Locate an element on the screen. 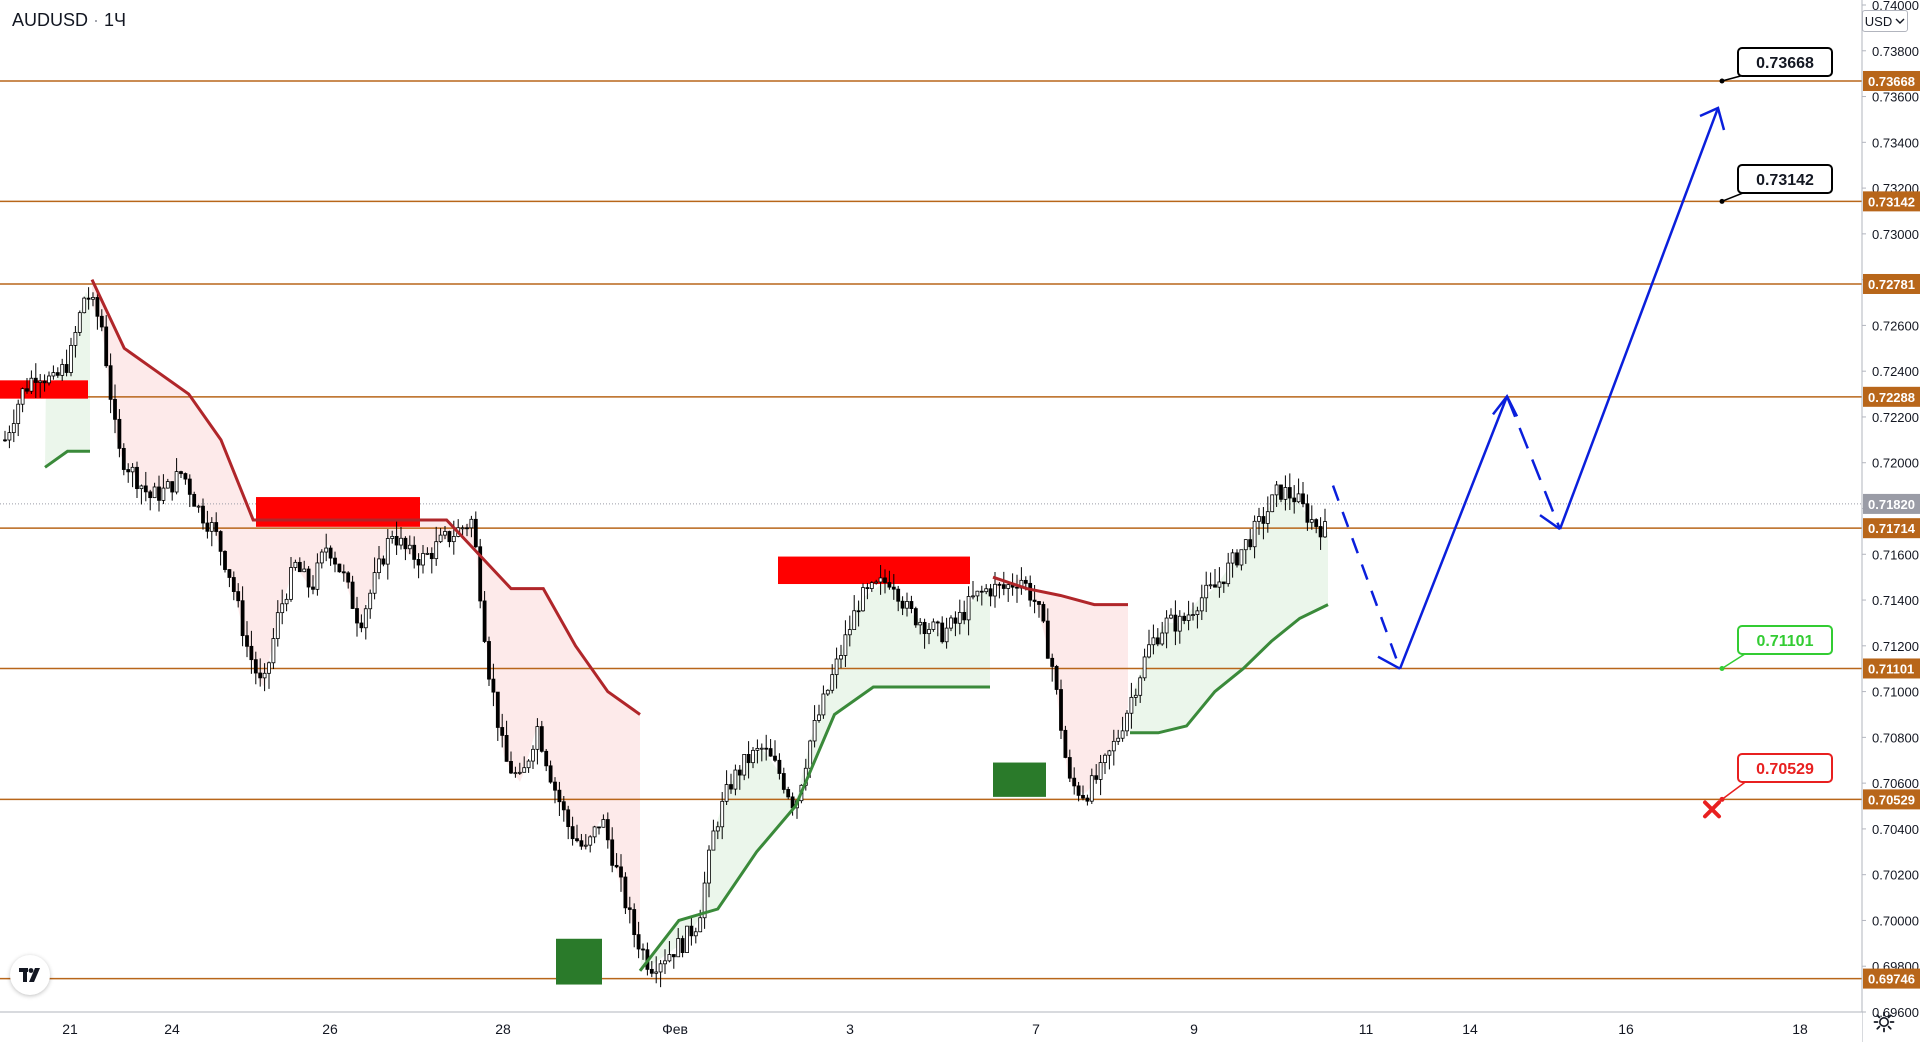 This screenshot has width=1920, height=1042. target-2-label-box is located at coordinates (1785, 179).